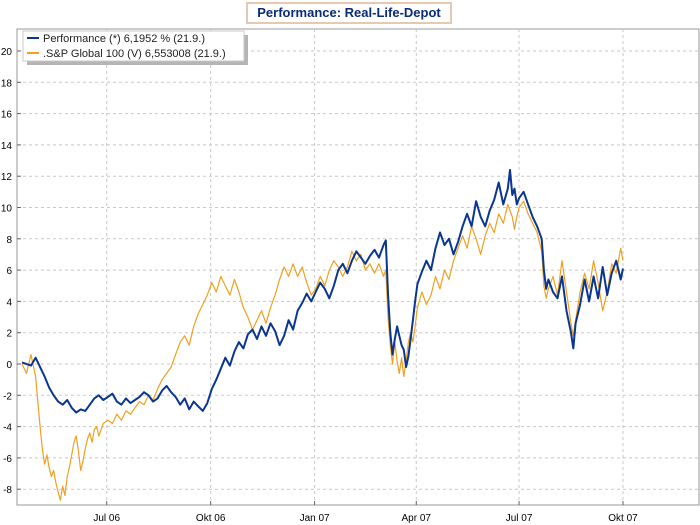  What do you see at coordinates (365, 512) in the screenshot?
I see `x-axis: Jul 06 Okt 06 Jan 07 Apr 07 Jul 07 Okt 07` at bounding box center [365, 512].